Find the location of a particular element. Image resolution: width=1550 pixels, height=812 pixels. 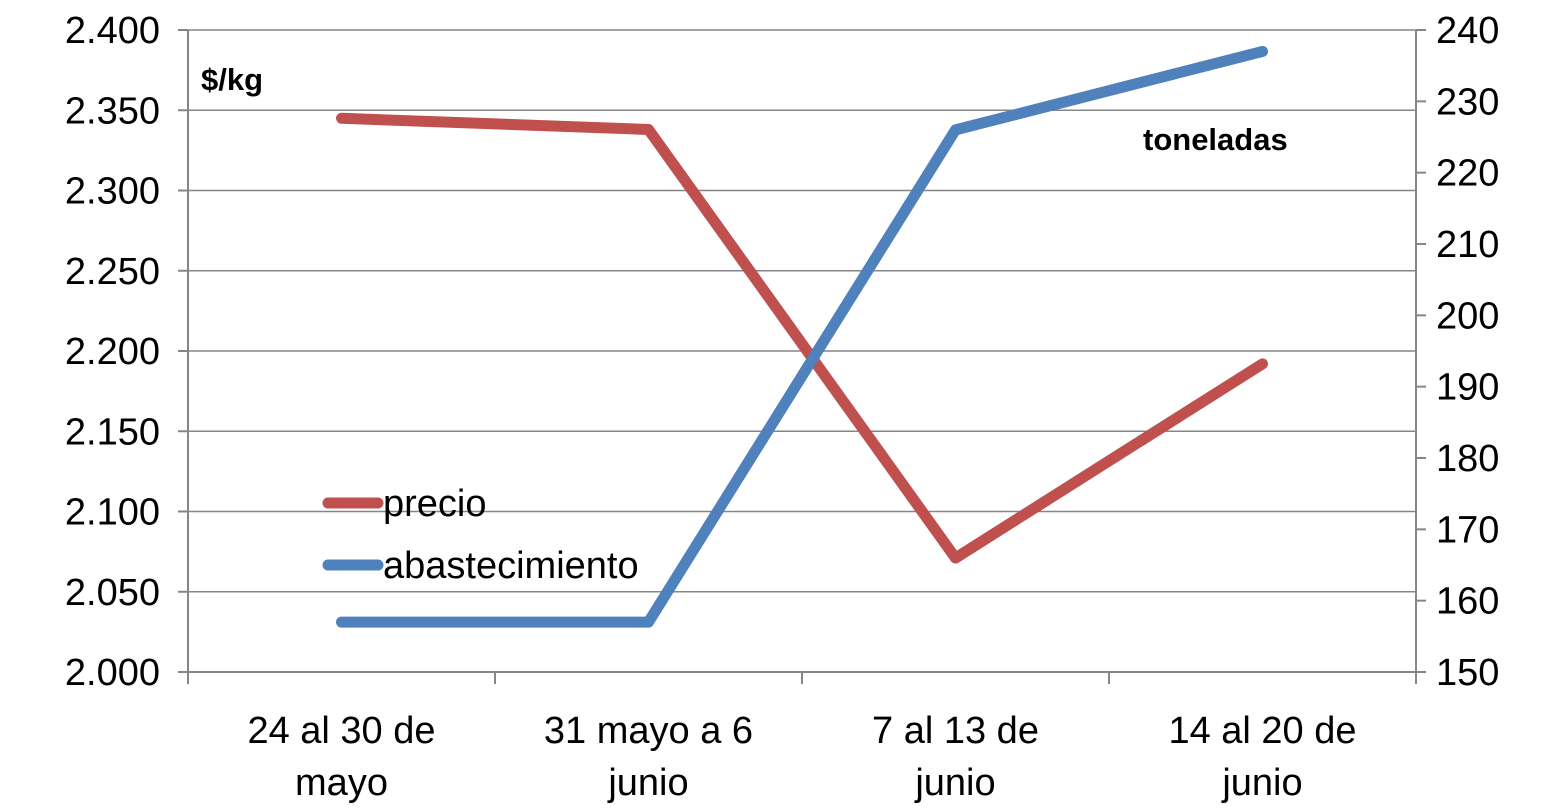

legend: precio abastecimiento is located at coordinates (480, 535).